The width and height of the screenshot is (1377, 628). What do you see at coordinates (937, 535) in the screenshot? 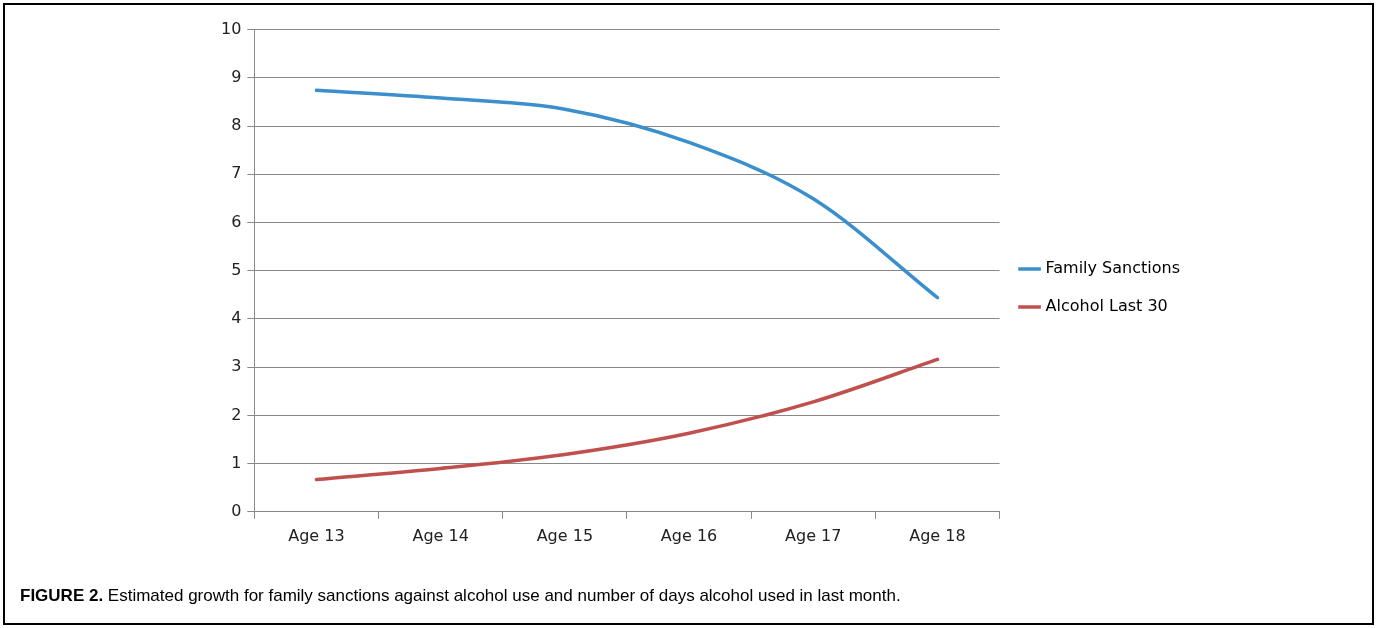
I see `x-tick-label: Age 18` at bounding box center [937, 535].